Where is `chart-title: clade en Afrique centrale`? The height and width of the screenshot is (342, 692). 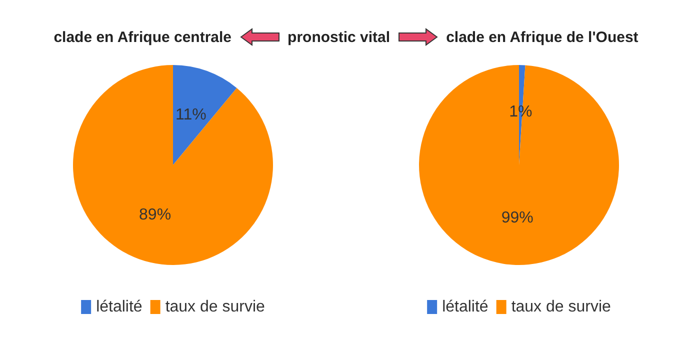
chart-title: clade en Afrique centrale is located at coordinates (143, 37).